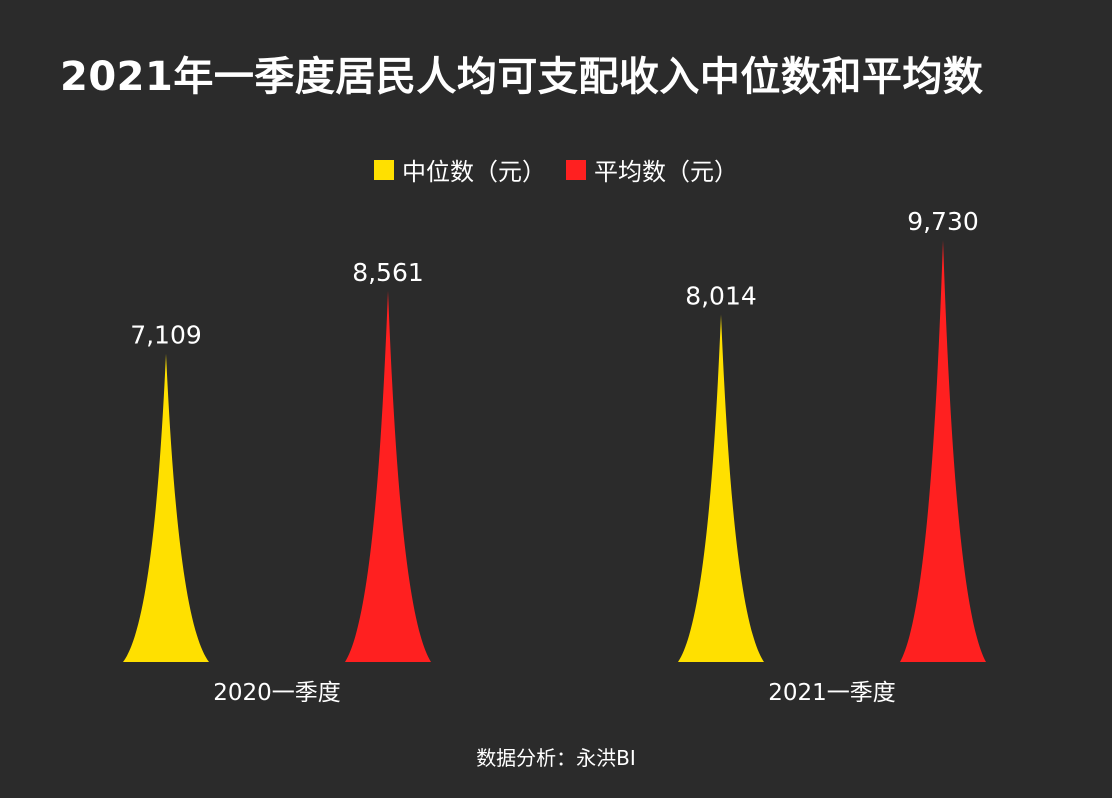 The width and height of the screenshot is (1112, 798). Describe the element at coordinates (166, 335) in the screenshot. I see `data-label-median-0: 7,109` at that location.